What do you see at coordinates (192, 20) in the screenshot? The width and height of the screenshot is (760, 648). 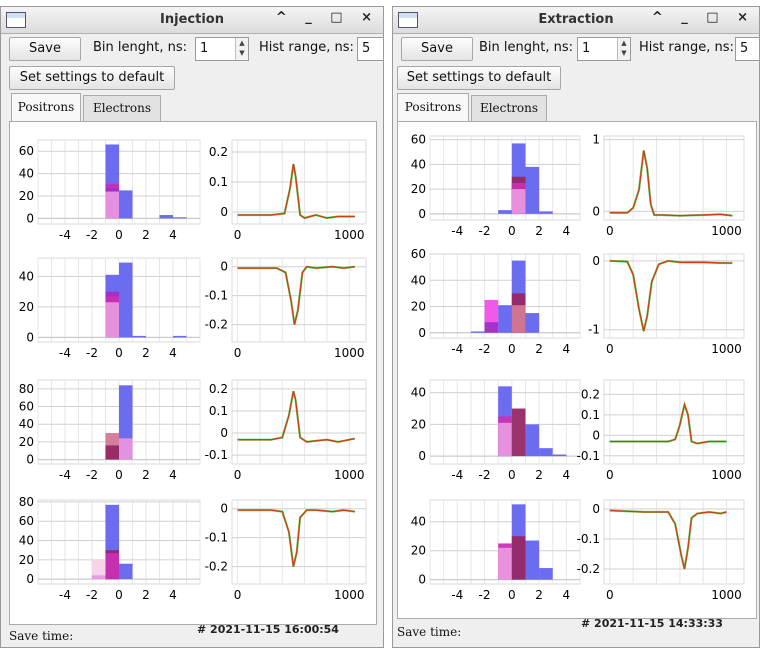 I see `title-bar: Injection ^ _ □ ×` at bounding box center [192, 20].